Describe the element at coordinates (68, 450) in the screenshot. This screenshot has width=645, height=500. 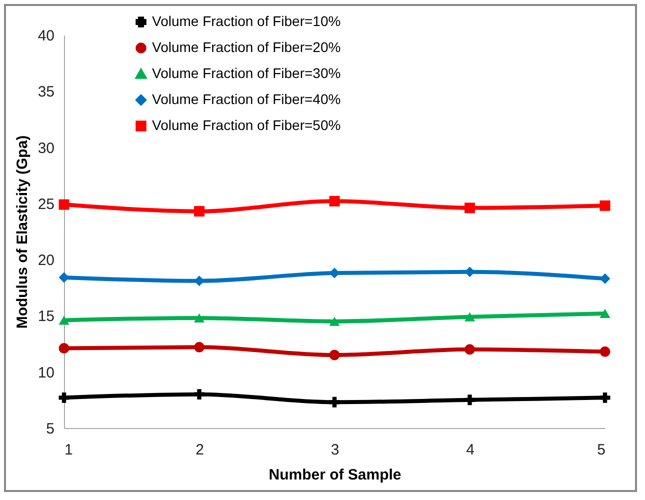
I see `x-tick-label: 1` at that location.